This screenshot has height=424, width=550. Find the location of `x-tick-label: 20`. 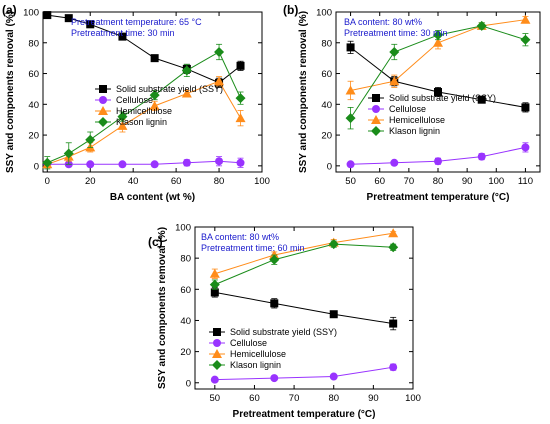

x-tick-label: 20 is located at coordinates (90, 181).